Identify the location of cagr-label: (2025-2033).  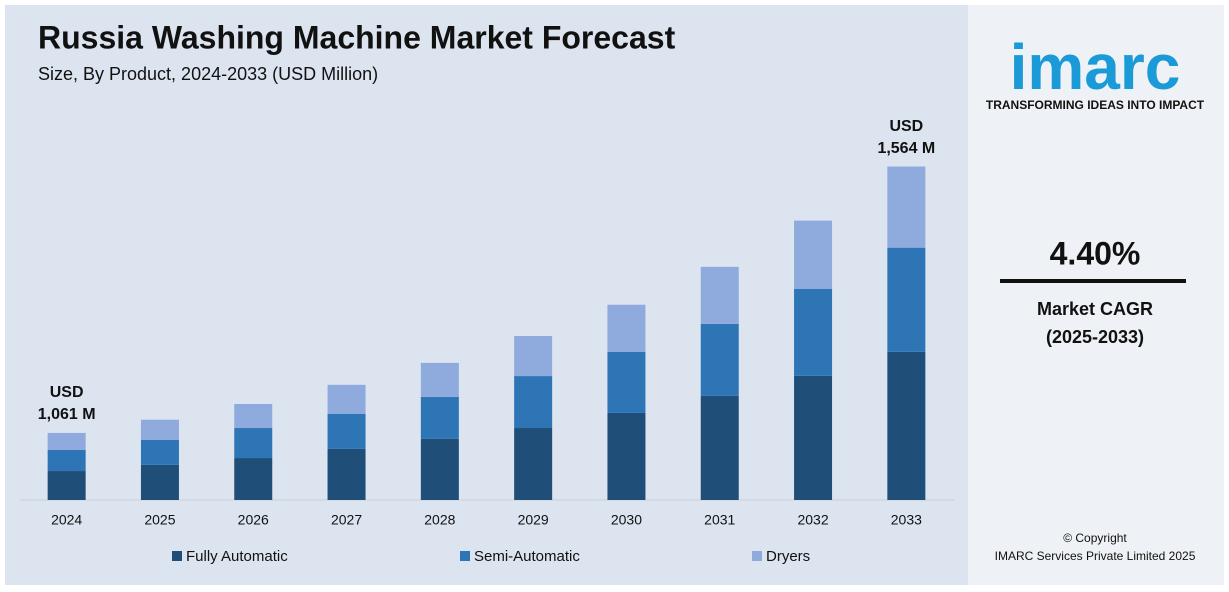
(1095, 337).